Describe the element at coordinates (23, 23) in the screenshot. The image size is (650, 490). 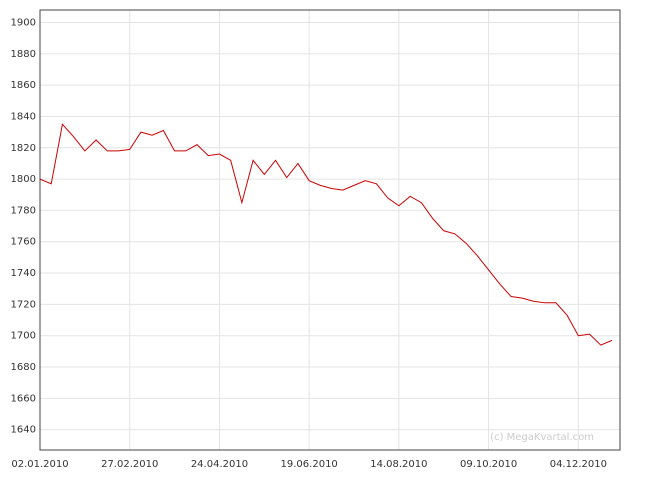
I see `y-tick-label: 1900` at that location.